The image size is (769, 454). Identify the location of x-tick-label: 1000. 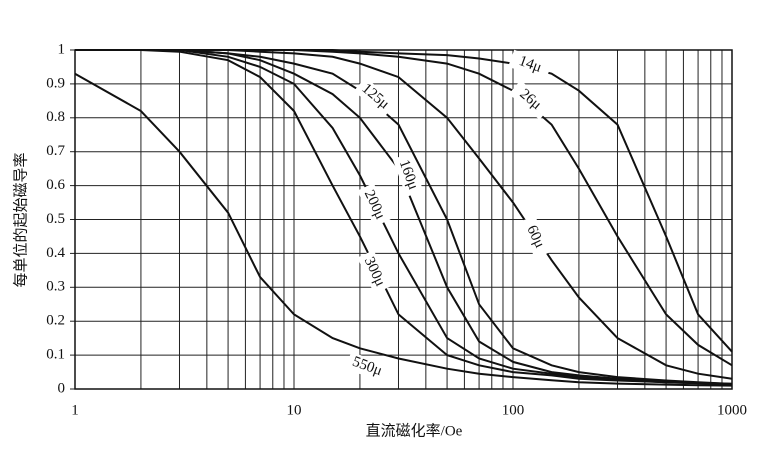
(732, 410).